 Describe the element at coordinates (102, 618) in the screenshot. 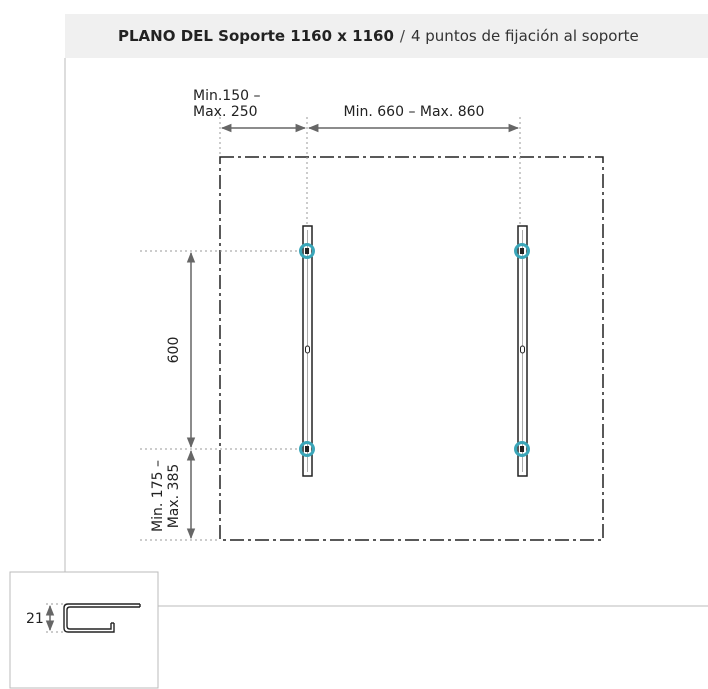

I see `profile-section` at that location.